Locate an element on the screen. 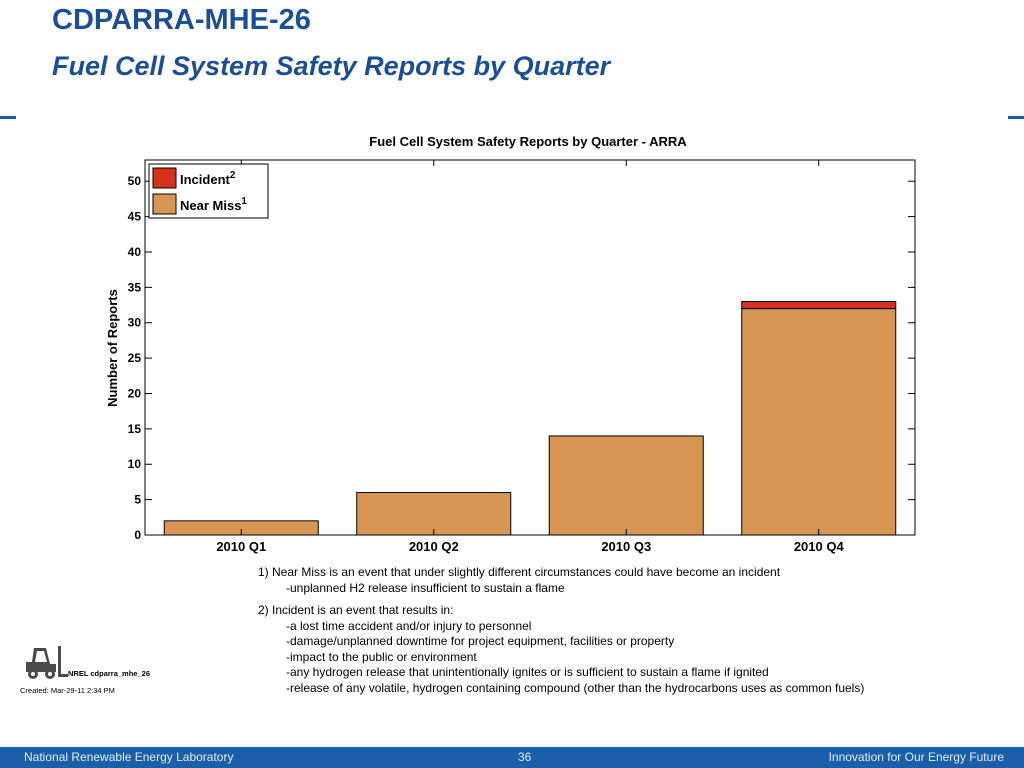 The width and height of the screenshot is (1024, 768). legend-label: Incident2 is located at coordinates (208, 178).